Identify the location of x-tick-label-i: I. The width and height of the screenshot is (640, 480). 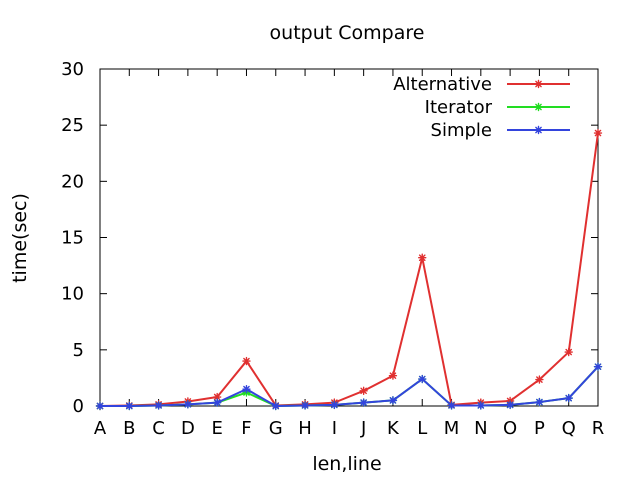
(334, 428).